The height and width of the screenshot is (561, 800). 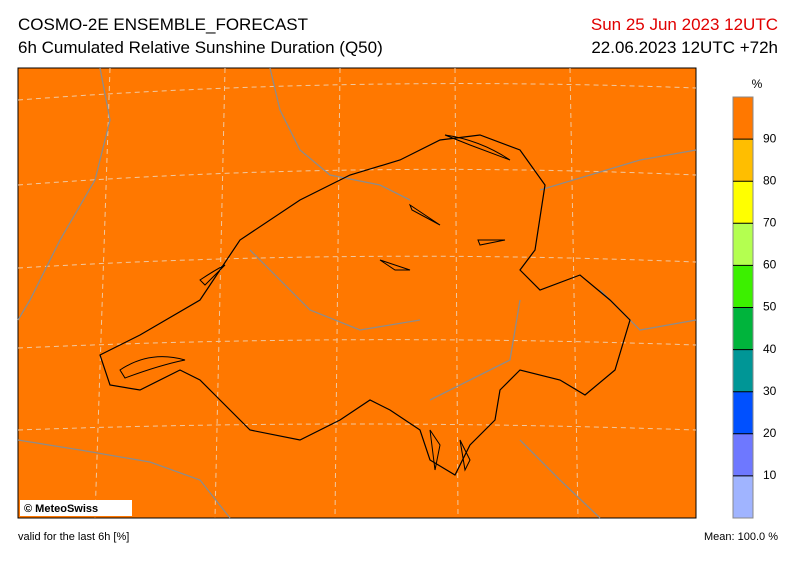 I want to click on colorbar: % 10 20 30 40 50 60 70 80 90, so click(x=754, y=298).